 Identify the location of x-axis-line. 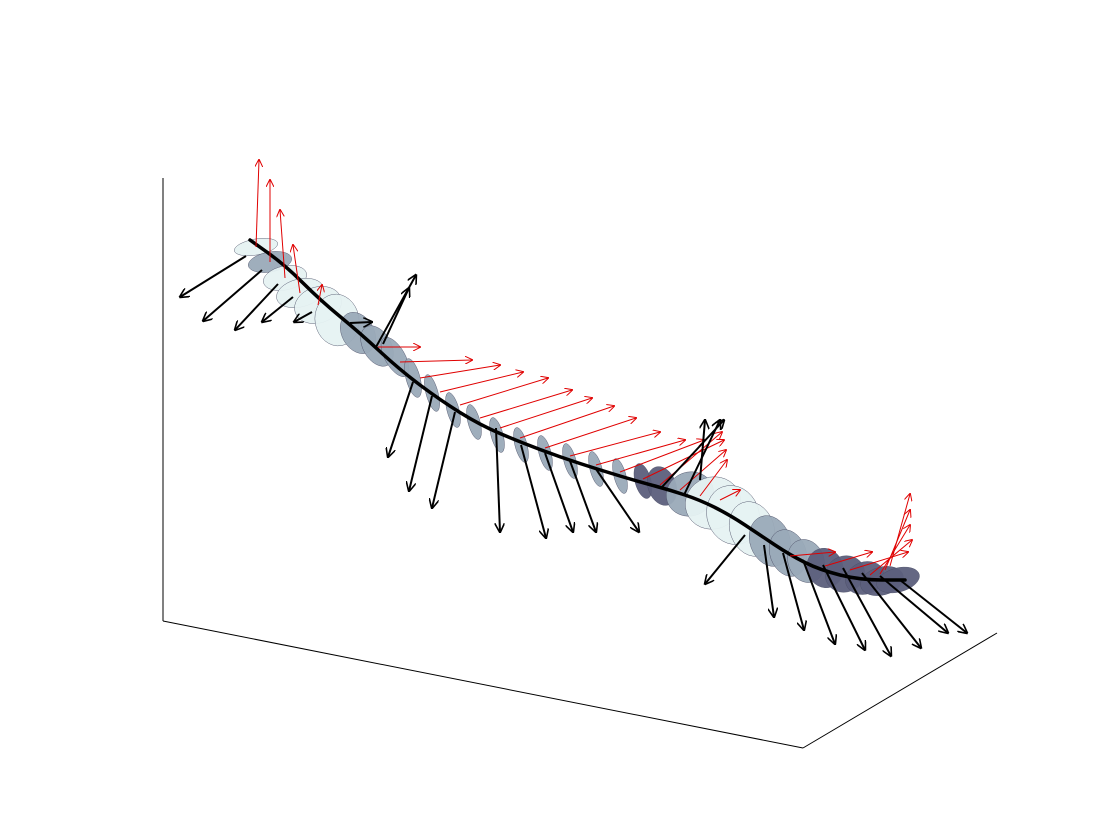
(483, 684).